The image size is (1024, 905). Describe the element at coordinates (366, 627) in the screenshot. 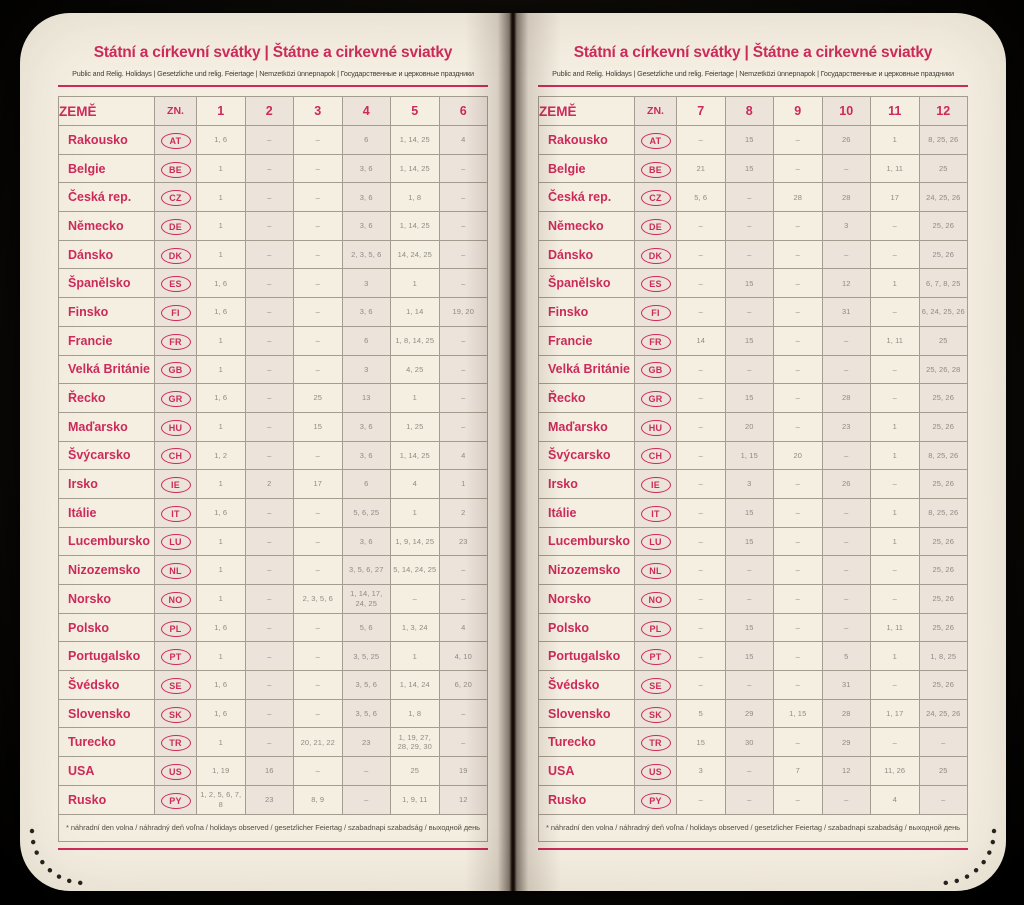

I see `day-cell: 5, 6` at that location.